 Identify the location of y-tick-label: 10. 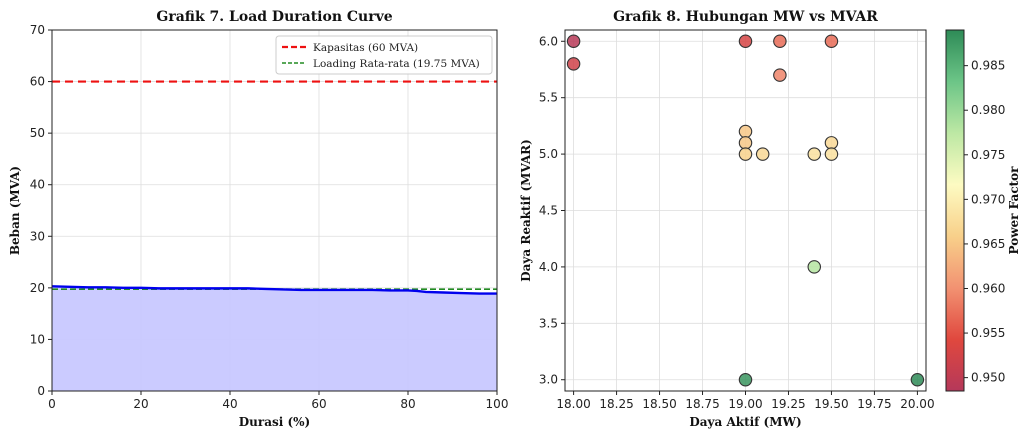
(37, 339).